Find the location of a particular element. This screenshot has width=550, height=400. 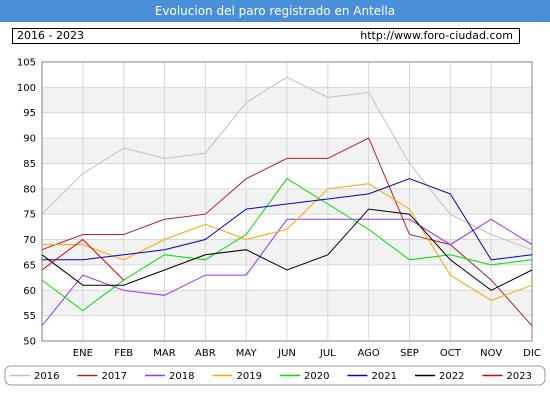

x-tick-label: MAY is located at coordinates (247, 353).